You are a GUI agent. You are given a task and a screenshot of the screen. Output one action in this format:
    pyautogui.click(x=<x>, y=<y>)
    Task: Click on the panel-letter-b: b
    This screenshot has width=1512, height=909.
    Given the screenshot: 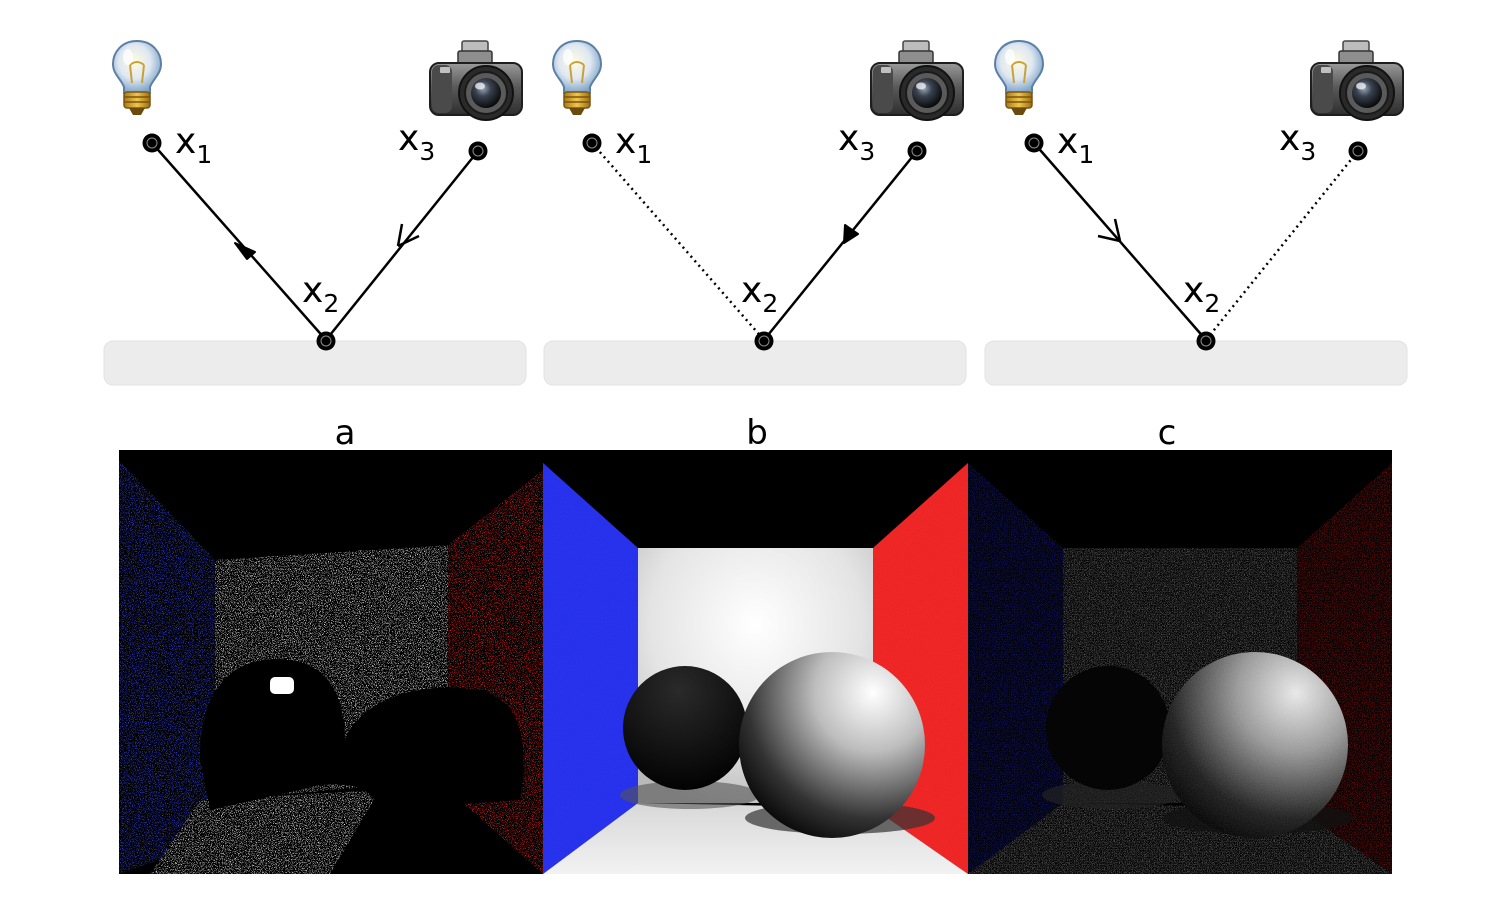 What is the action you would take?
    pyautogui.click(x=757, y=433)
    